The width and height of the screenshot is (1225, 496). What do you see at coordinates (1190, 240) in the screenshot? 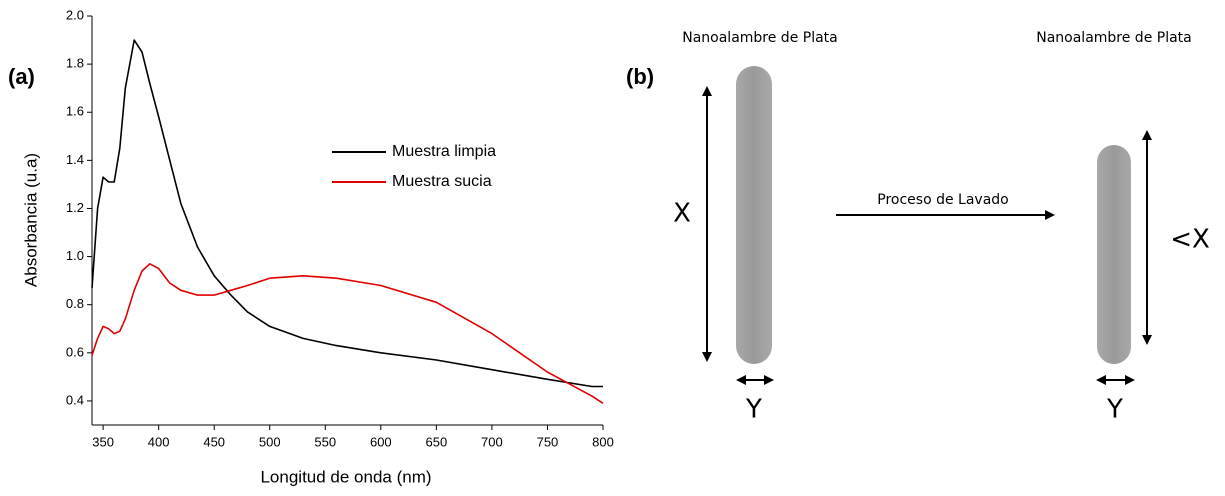
I see `length-label: <X` at bounding box center [1190, 240].